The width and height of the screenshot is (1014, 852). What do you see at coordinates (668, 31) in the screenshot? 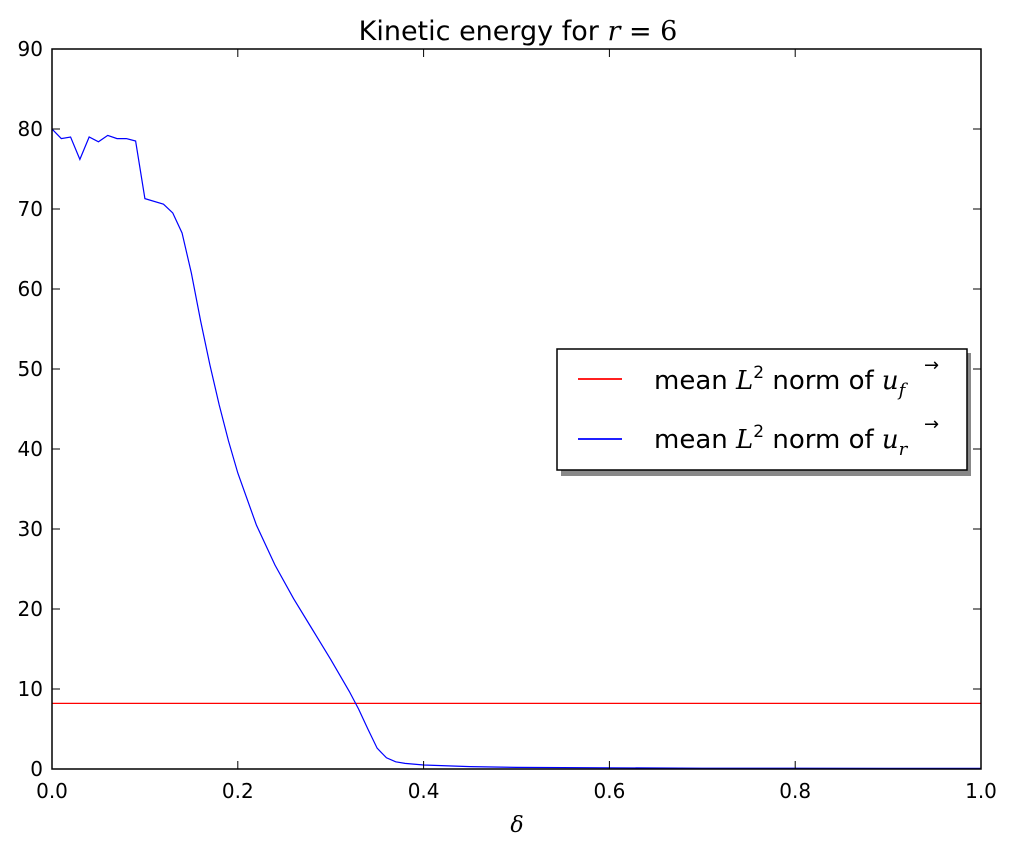
I see `chart-title-math-val: 6` at bounding box center [668, 31].